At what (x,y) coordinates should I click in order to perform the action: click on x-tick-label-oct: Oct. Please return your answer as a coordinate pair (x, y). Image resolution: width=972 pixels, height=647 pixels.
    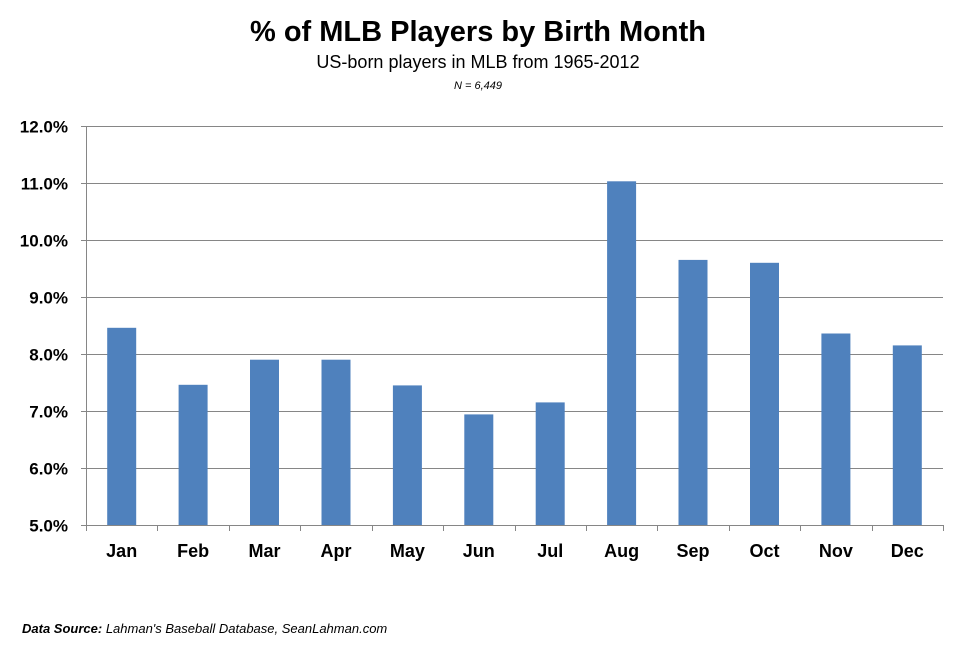
    Looking at the image, I should click on (764, 551).